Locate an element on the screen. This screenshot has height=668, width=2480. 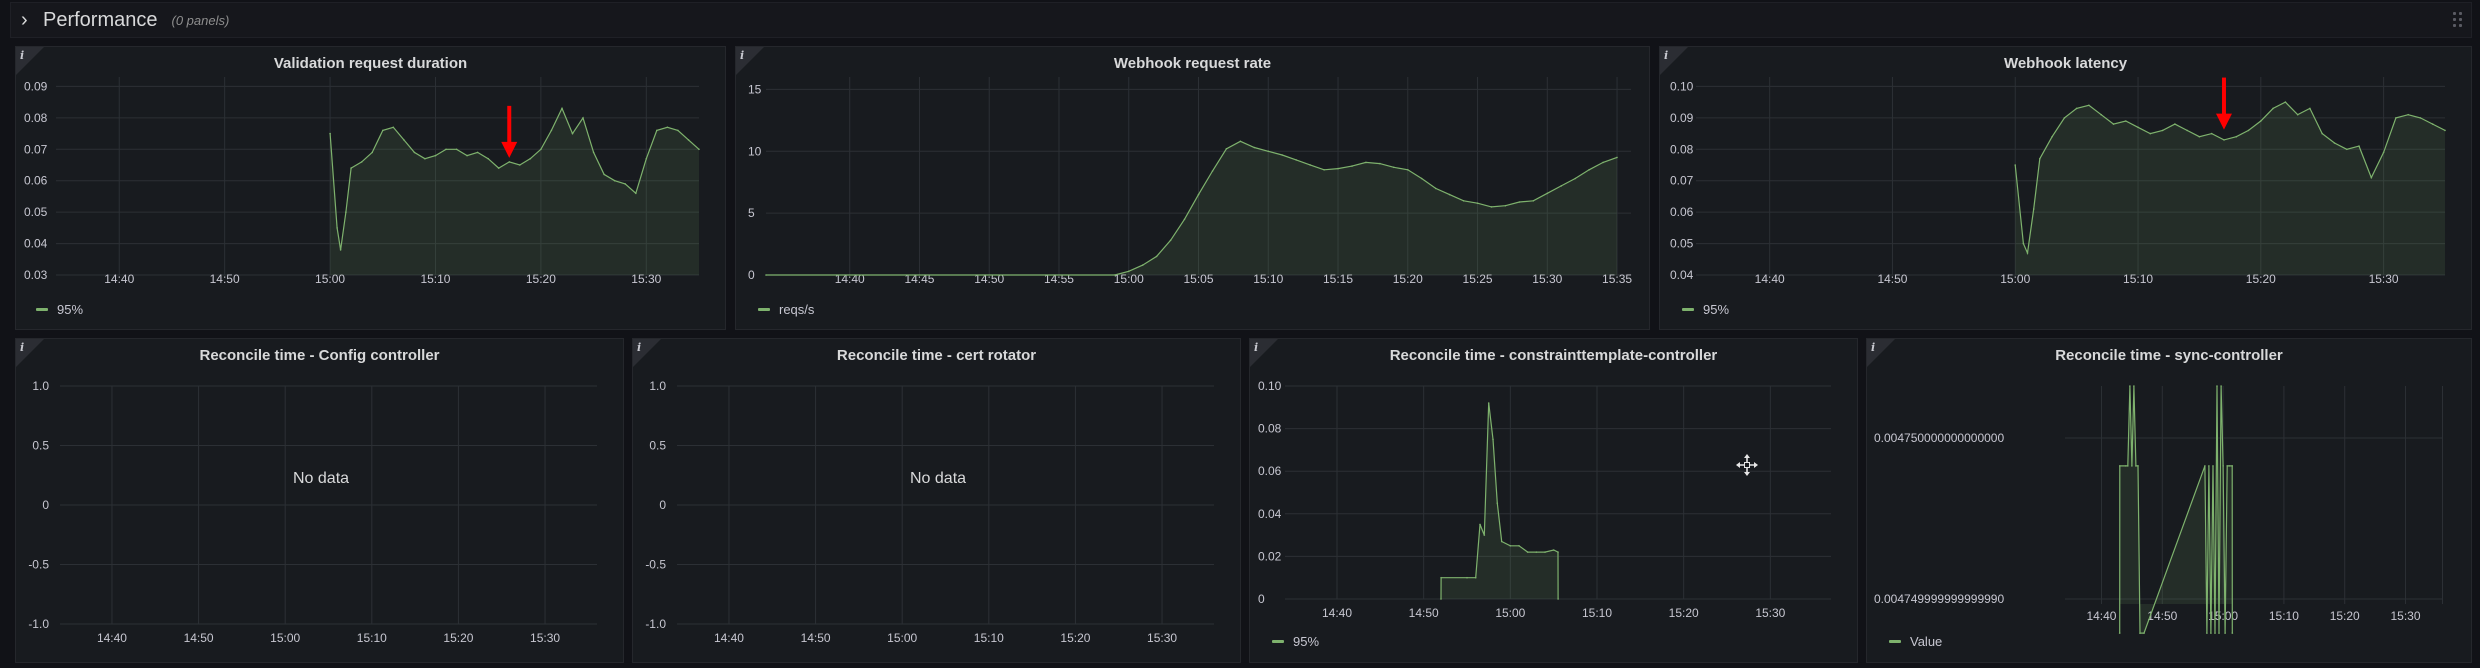
legend-swatch is located at coordinates (764, 309).